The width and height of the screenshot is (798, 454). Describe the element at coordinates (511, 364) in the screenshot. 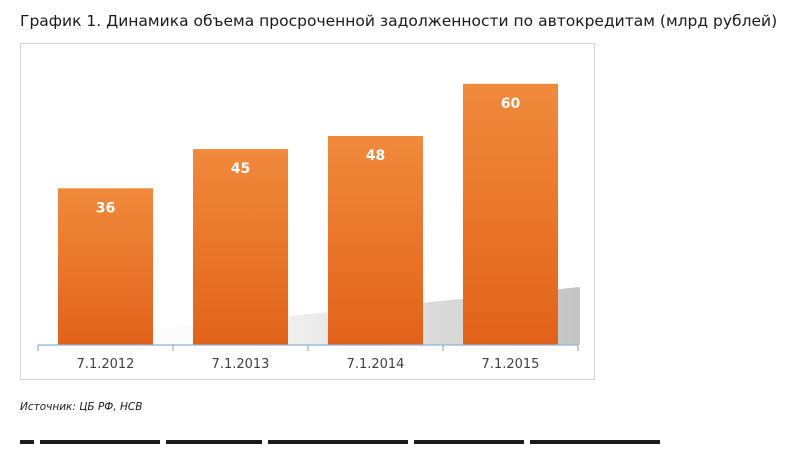

I see `x-tick-label: 7.1.2015` at that location.